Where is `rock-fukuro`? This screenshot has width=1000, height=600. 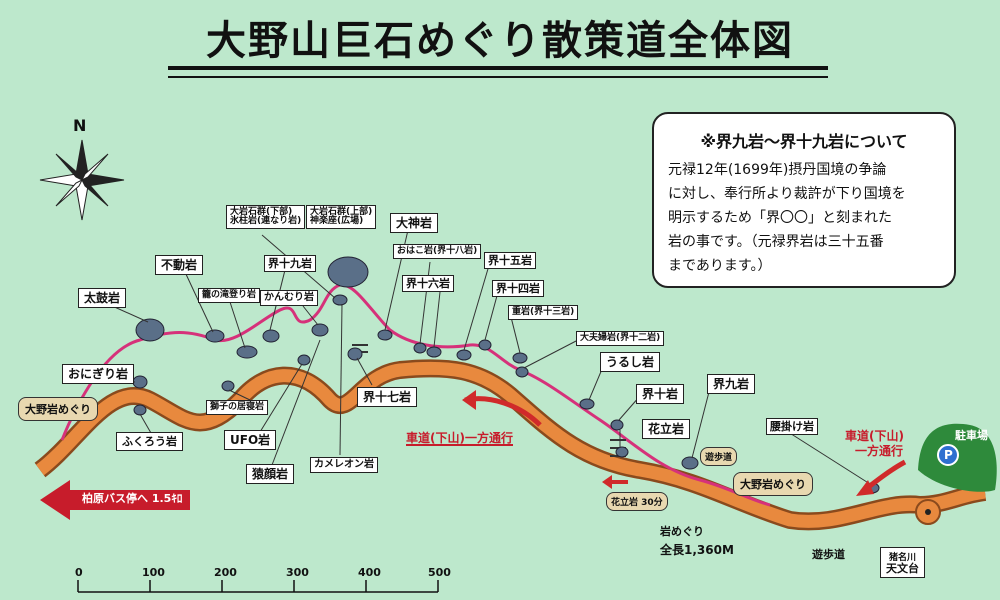
rock-fukuro is located at coordinates (140, 410).